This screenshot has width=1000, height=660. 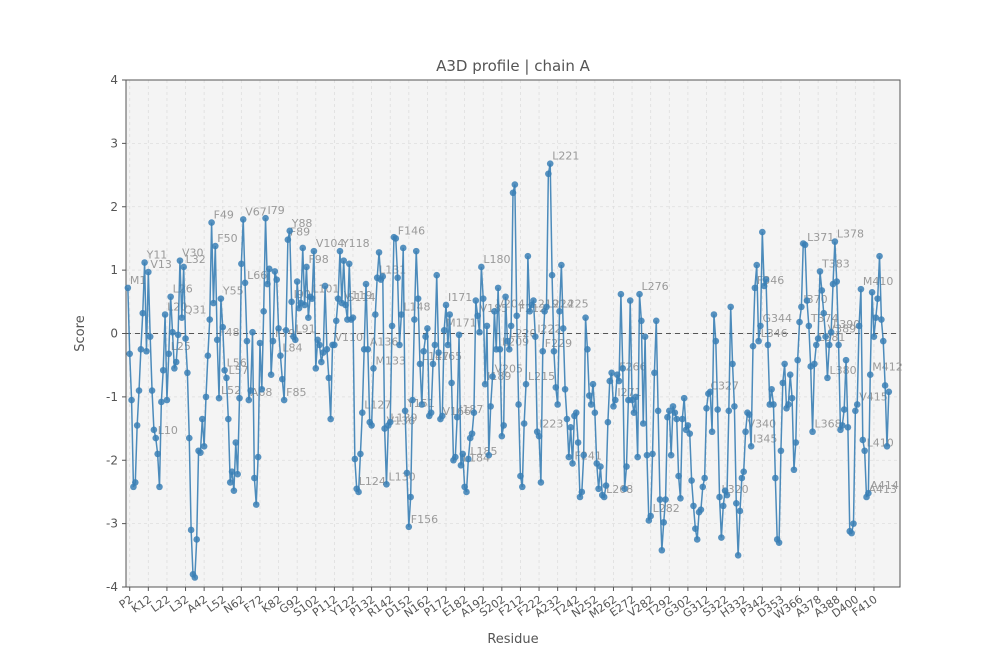 What do you see at coordinates (873, 396) in the screenshot?
I see `point-annotation: V415` at bounding box center [873, 396].